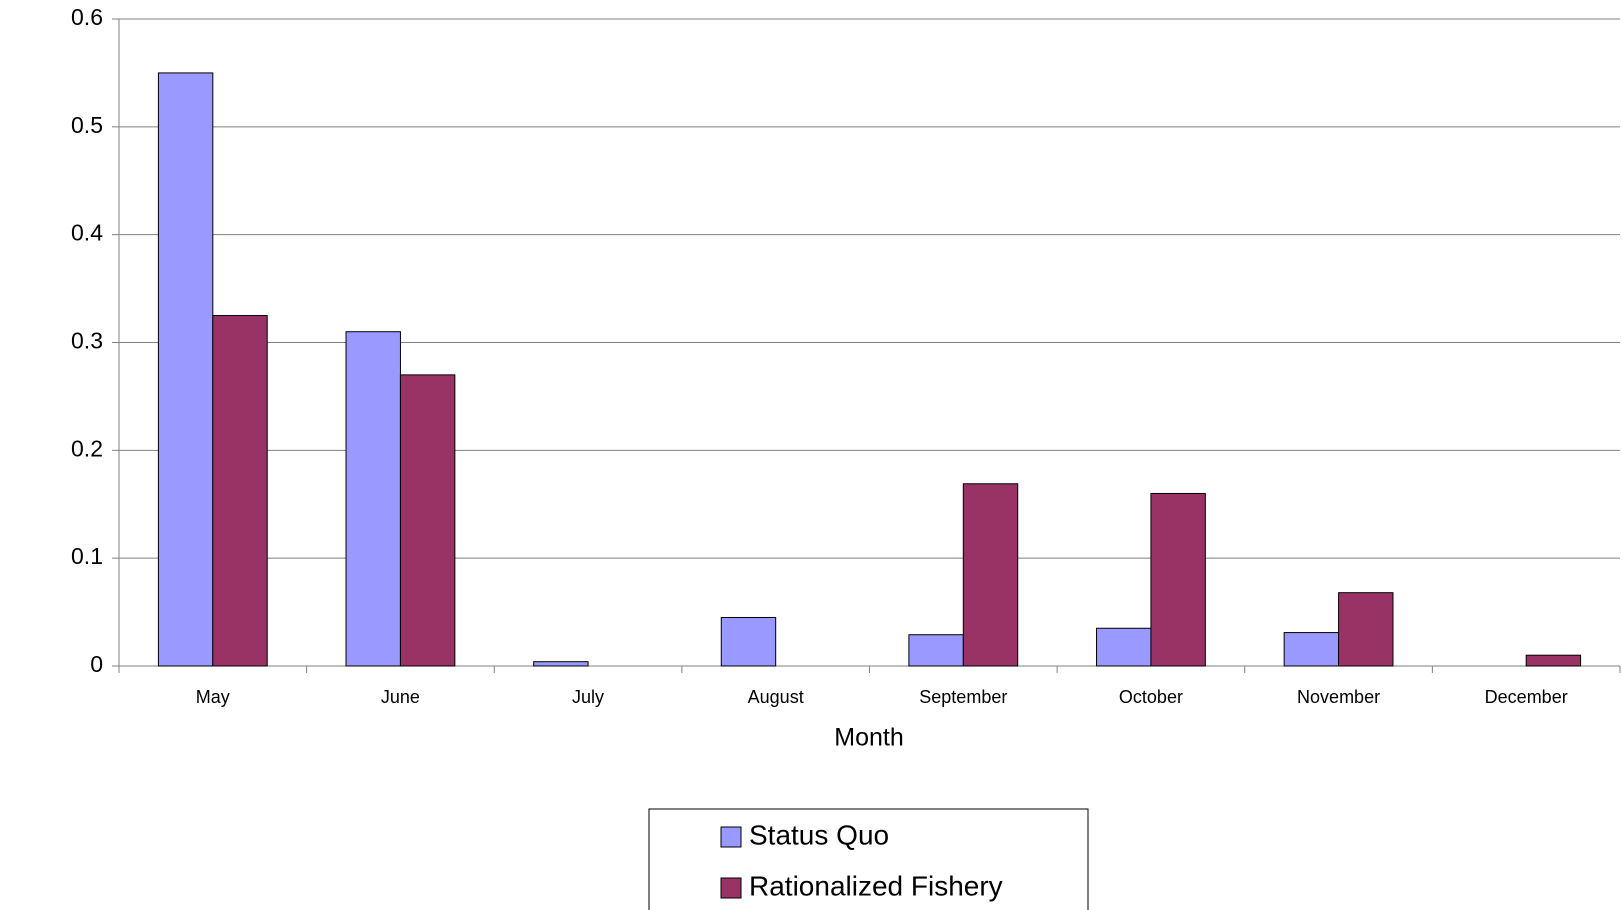  I want to click on y-tick-label: 0.4, so click(87, 233).